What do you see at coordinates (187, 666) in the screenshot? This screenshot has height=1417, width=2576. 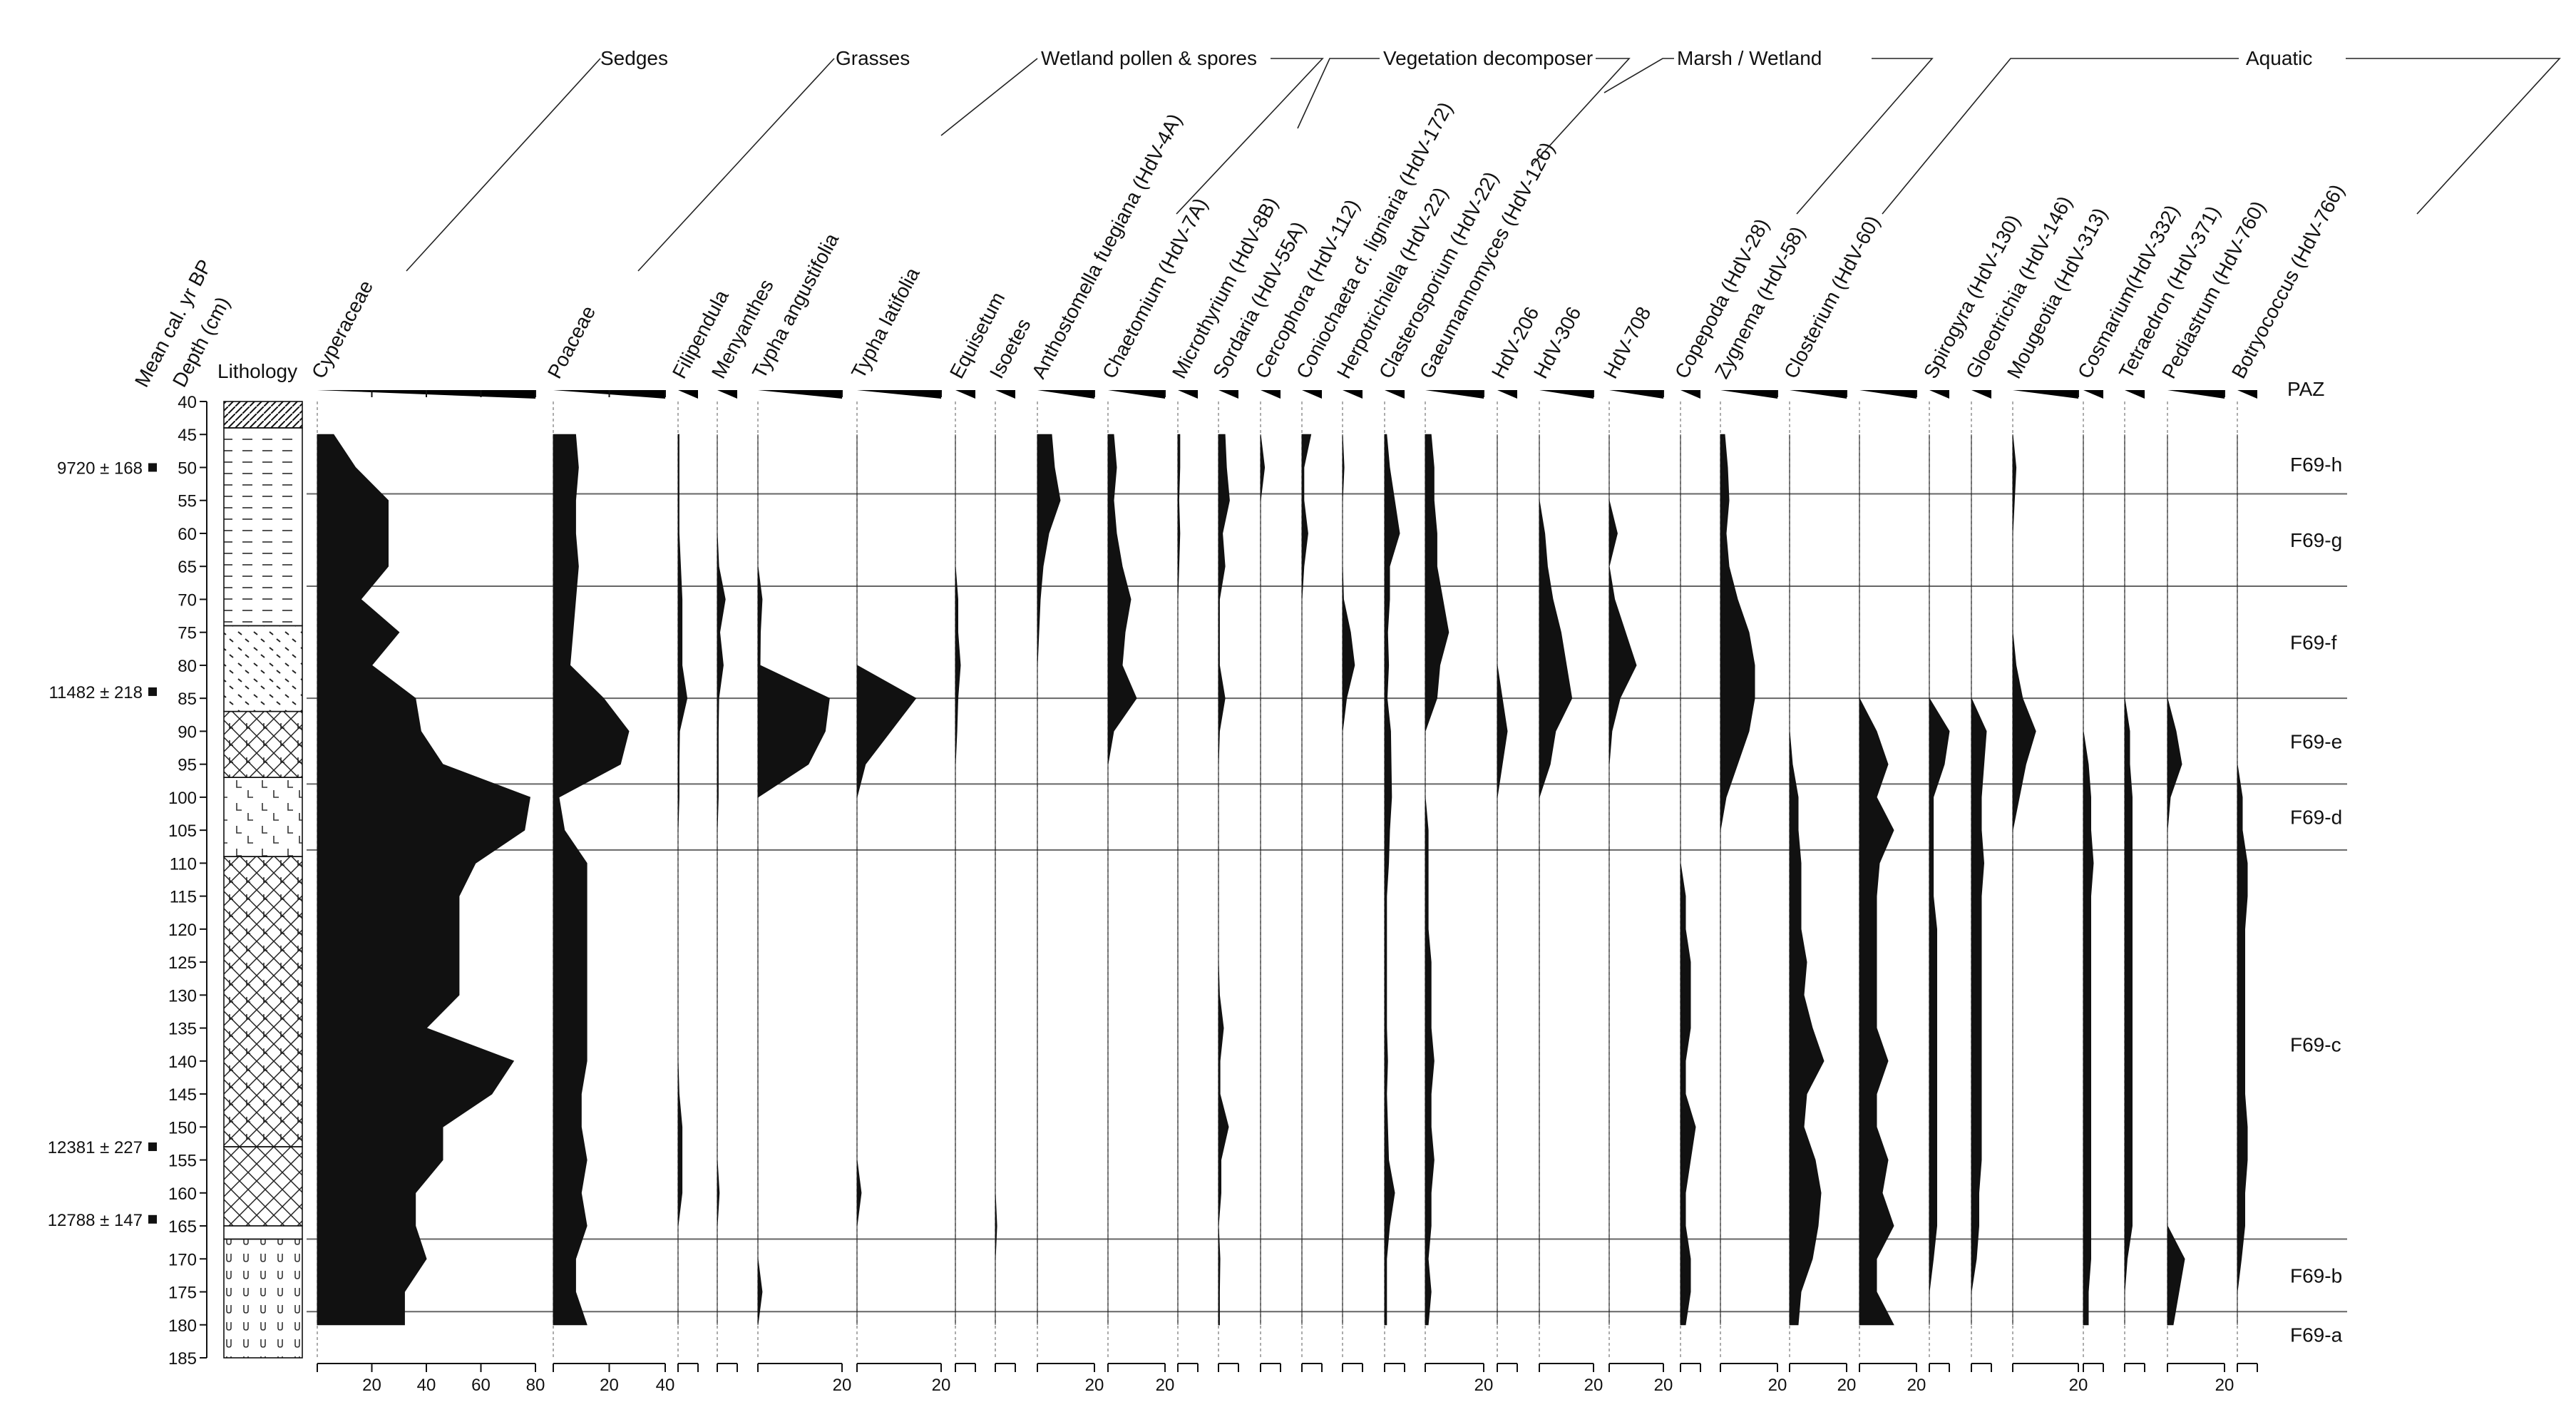 I see `depth-tick-label: 80` at bounding box center [187, 666].